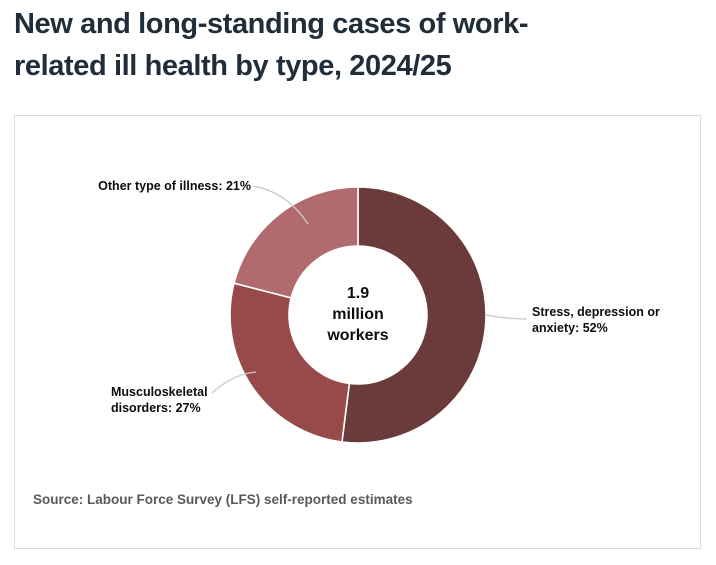 This screenshot has width=716, height=565. What do you see at coordinates (186, 400) in the screenshot?
I see `callout-musculoskeletal: Musculoskeletal disorders: 27%` at bounding box center [186, 400].